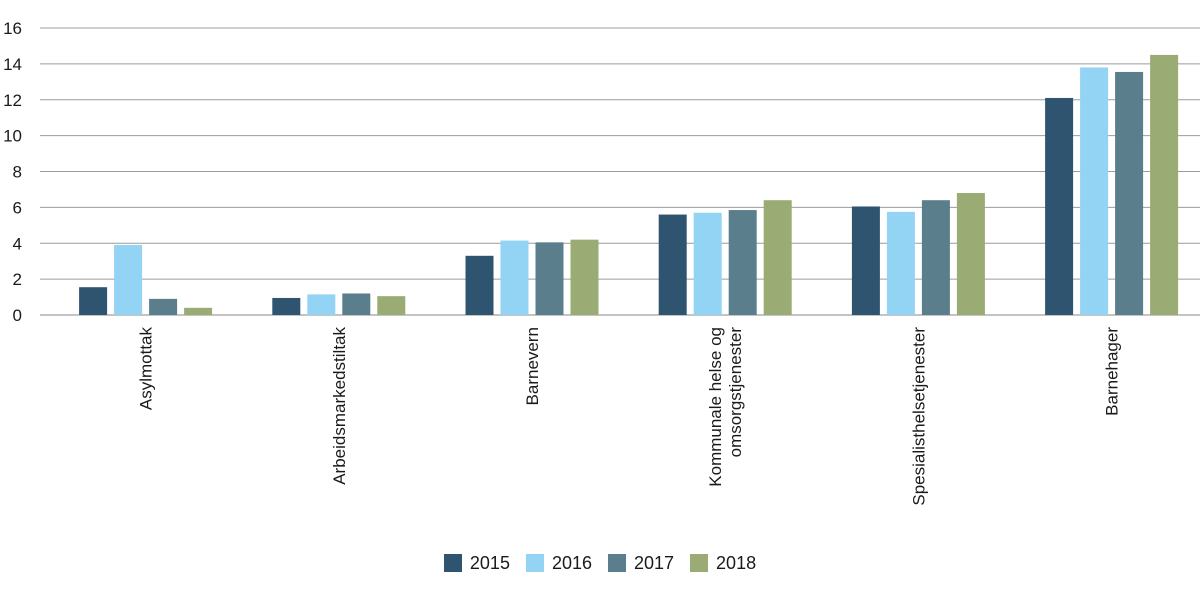  Describe the element at coordinates (17, 172) in the screenshot. I see `y-tick-label: 8` at that location.